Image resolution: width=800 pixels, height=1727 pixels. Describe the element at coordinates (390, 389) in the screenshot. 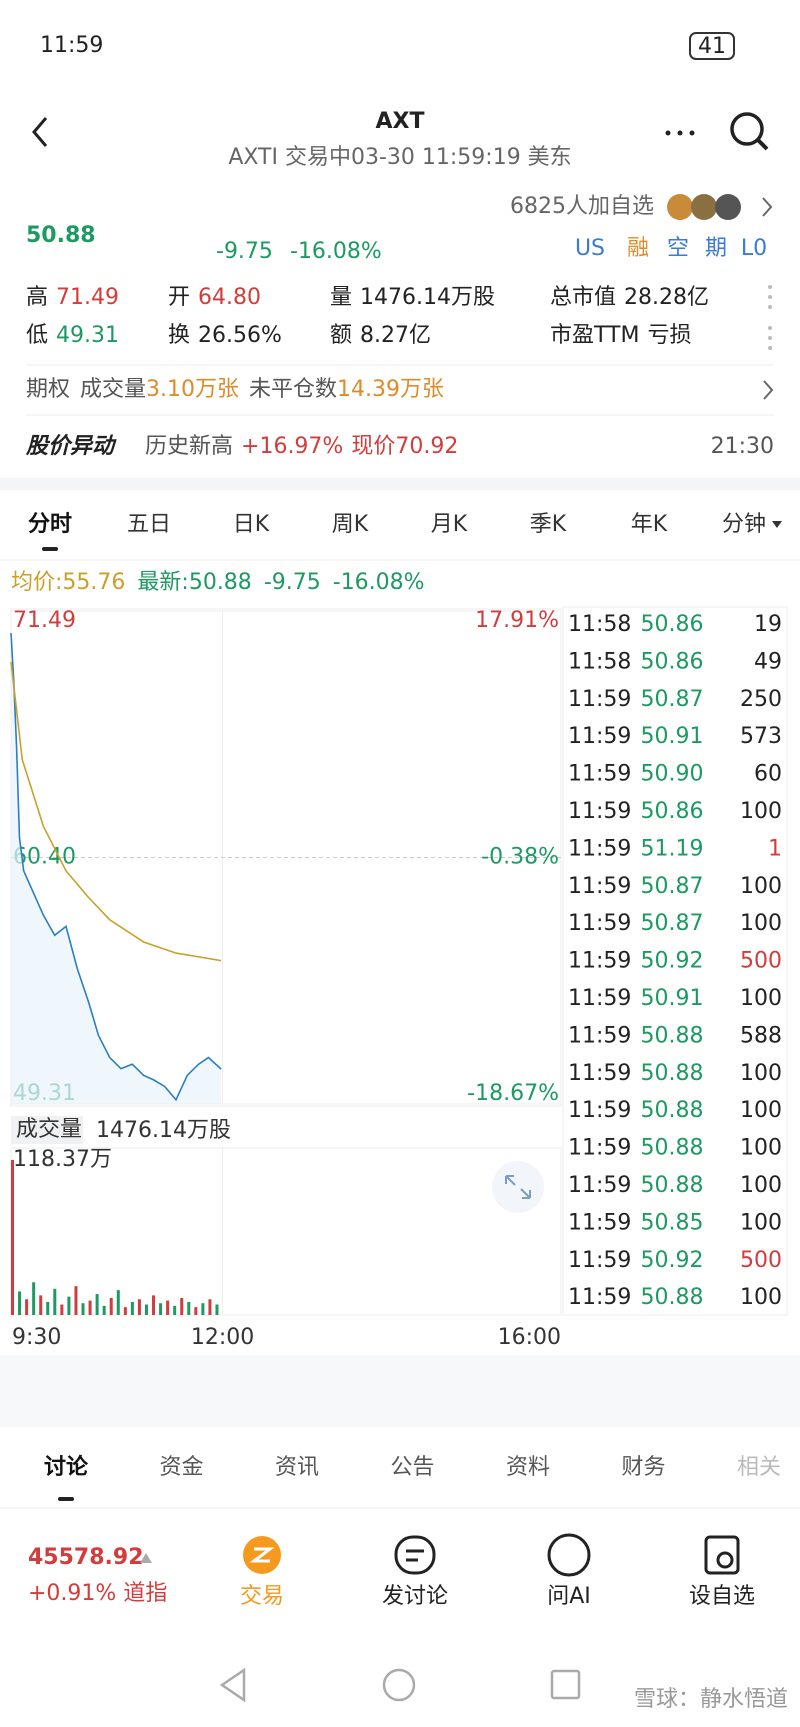

I see `options-text: 14.39万张` at that location.